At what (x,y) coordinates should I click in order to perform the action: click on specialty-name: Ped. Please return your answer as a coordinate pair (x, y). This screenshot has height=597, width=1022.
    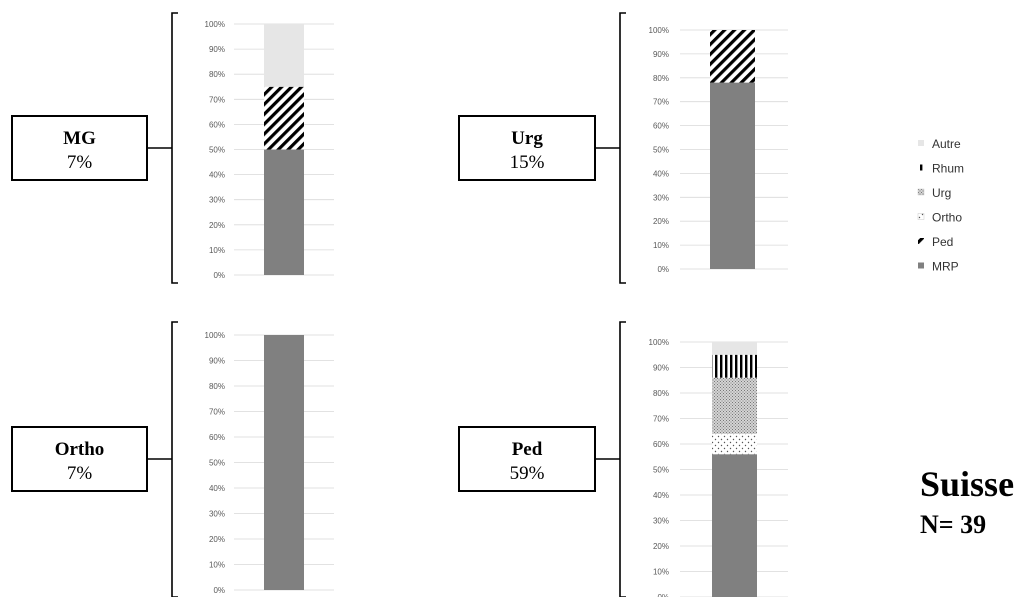
    Looking at the image, I should click on (527, 449).